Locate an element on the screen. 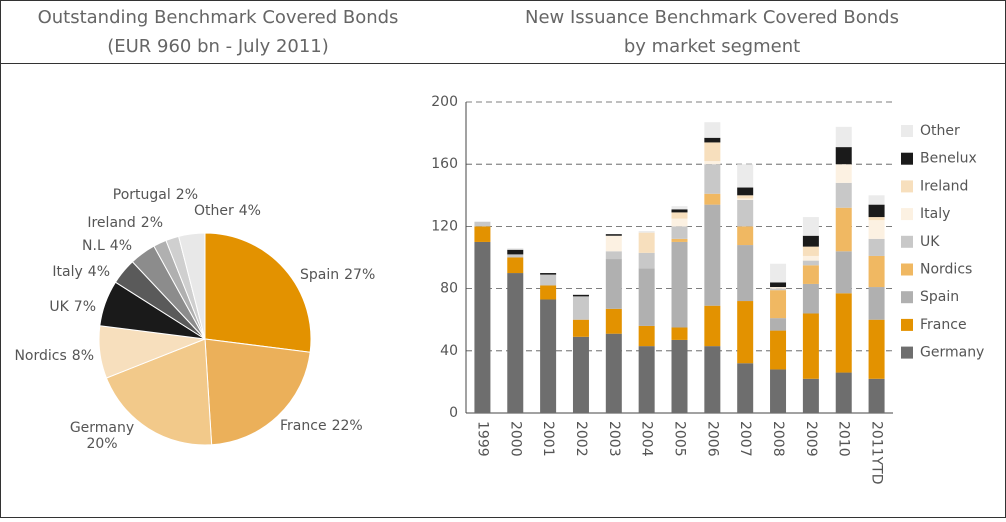 The width and height of the screenshot is (1006, 522). x-tick-label: 2011YTD is located at coordinates (877, 453).